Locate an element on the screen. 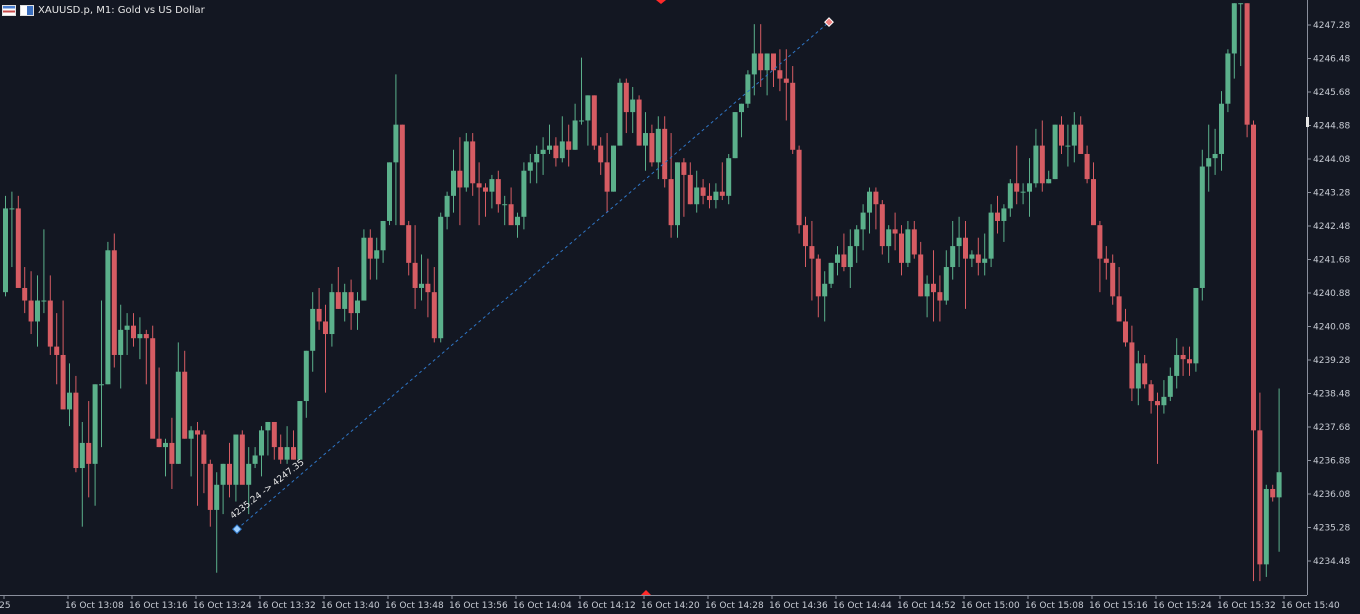 The height and width of the screenshot is (614, 1360). window-icon is located at coordinates (27, 10).